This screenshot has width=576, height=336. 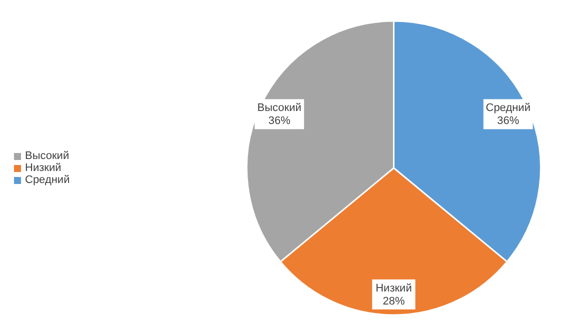 What do you see at coordinates (43, 168) in the screenshot?
I see `legend-label: Низкий` at bounding box center [43, 168].